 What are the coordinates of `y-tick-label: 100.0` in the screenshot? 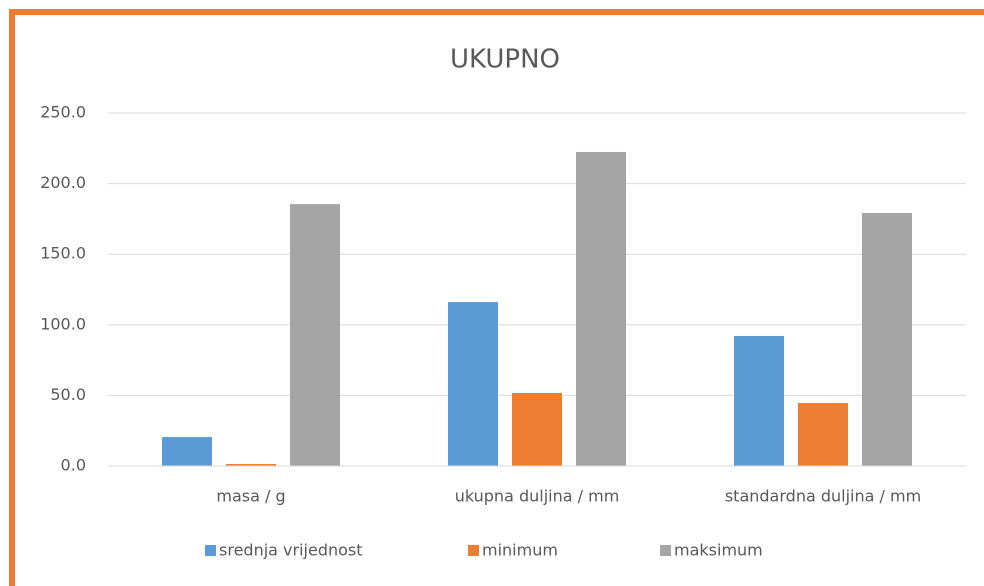 It's located at (63, 323).